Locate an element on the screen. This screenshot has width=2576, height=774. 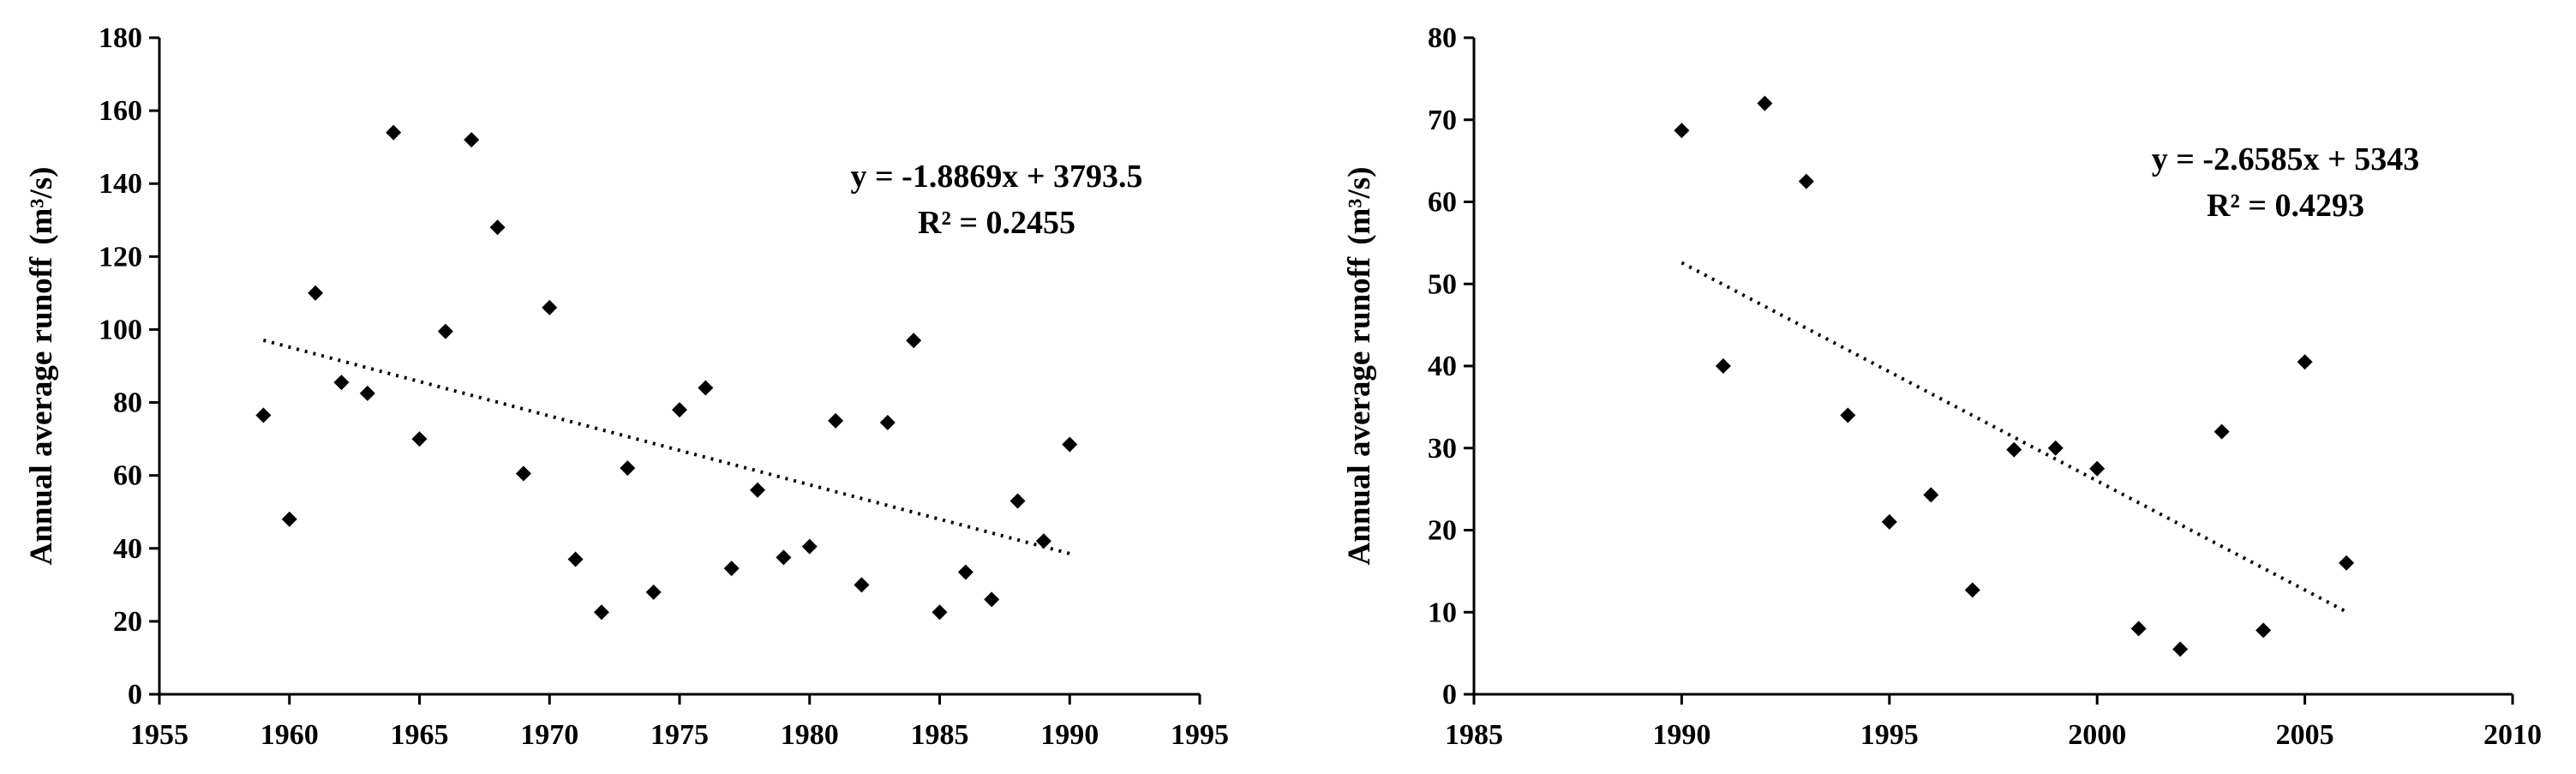
x-tick-label: 2010 is located at coordinates (2512, 735).